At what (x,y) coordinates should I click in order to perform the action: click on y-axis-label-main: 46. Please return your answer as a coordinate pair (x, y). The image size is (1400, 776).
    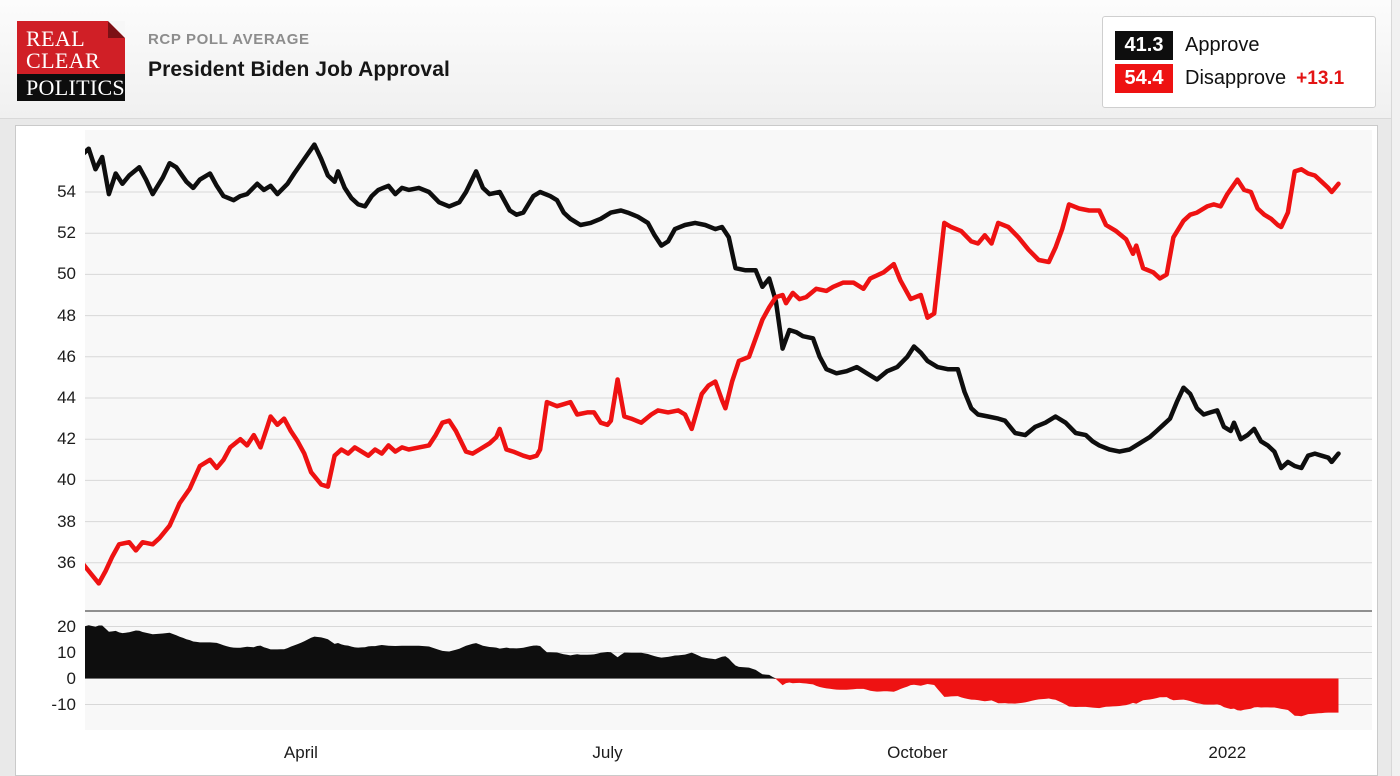
    Looking at the image, I should click on (66, 356).